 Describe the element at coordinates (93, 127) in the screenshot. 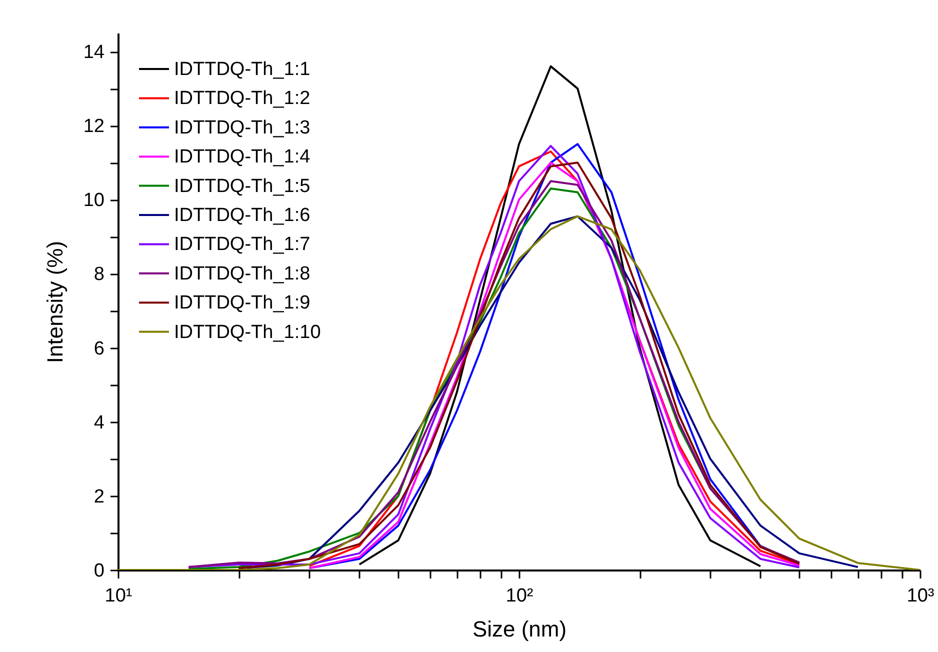

I see `y-tick-label: 12` at that location.